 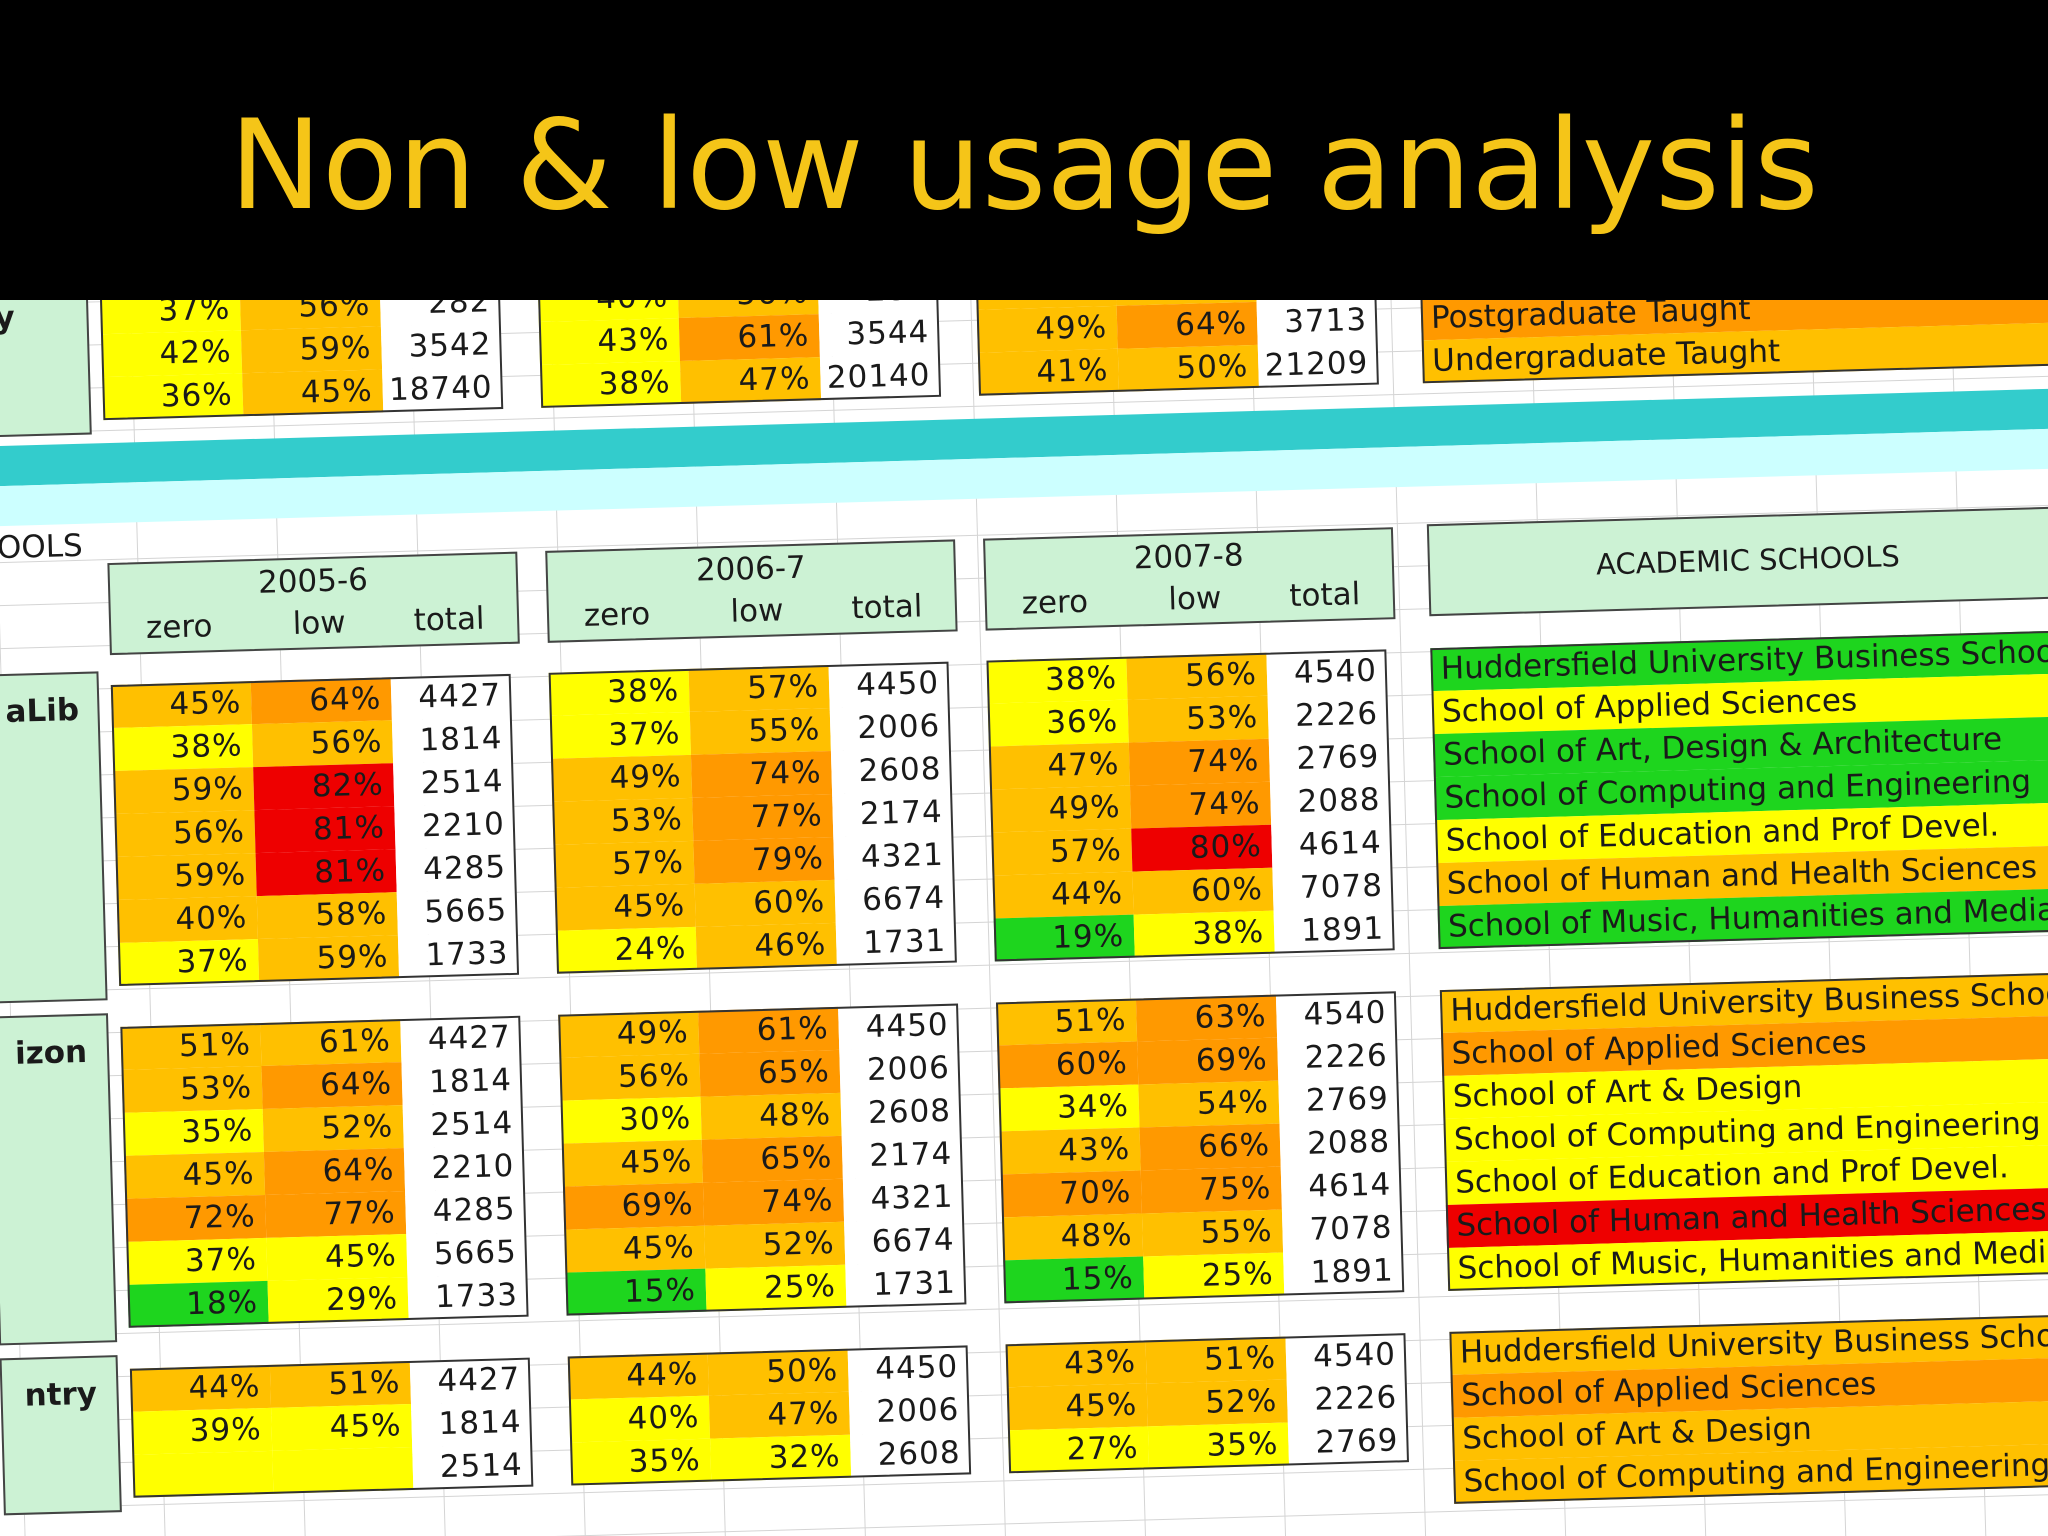 What do you see at coordinates (1743, 1131) in the screenshot?
I see `block-2-schools-box` at bounding box center [1743, 1131].